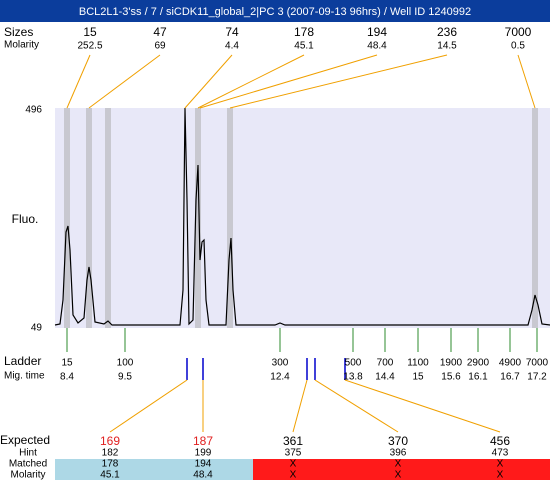 The image size is (550, 480). What do you see at coordinates (25, 440) in the screenshot?
I see `expected-label: Expected` at bounding box center [25, 440].